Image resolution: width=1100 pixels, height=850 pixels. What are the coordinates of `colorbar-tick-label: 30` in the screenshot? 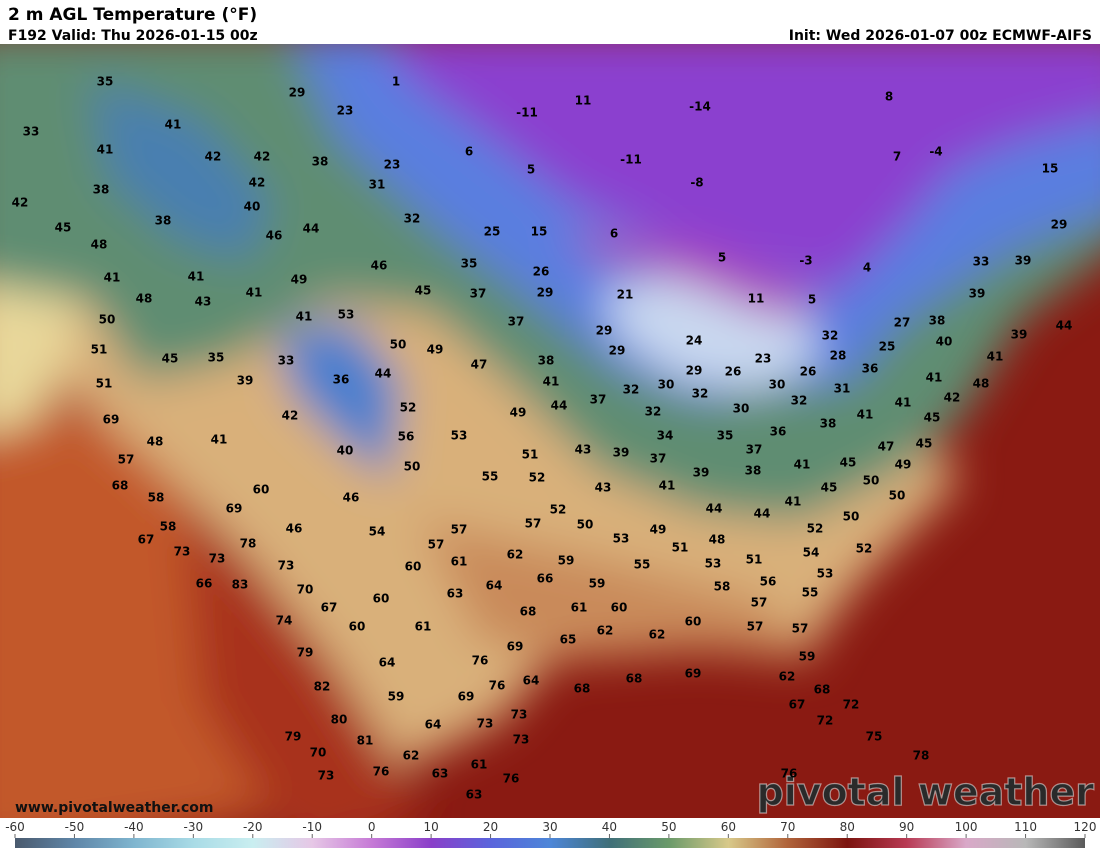 It's located at (549, 827).